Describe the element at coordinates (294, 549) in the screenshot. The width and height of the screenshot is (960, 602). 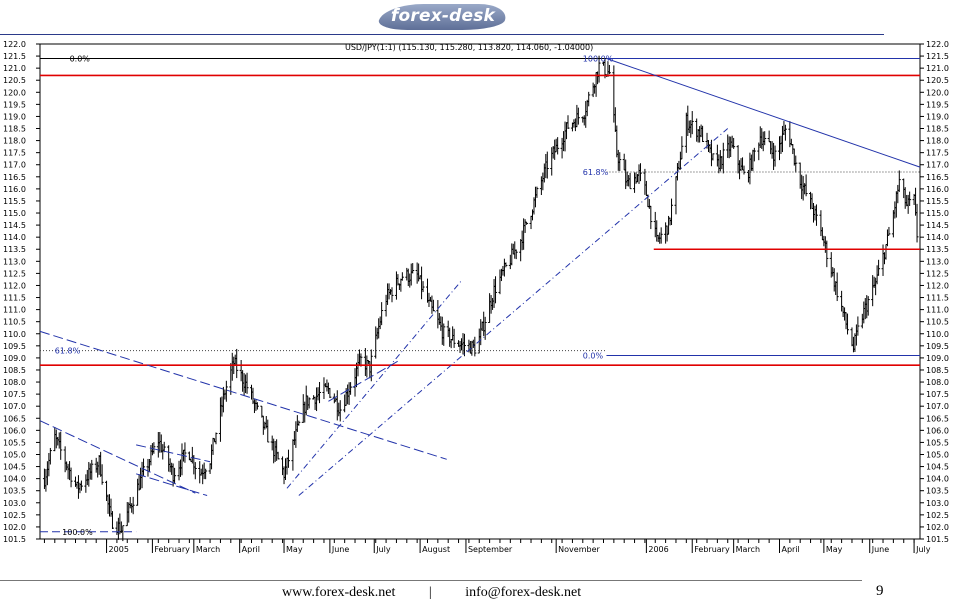
I see `x-tick-label: May` at that location.